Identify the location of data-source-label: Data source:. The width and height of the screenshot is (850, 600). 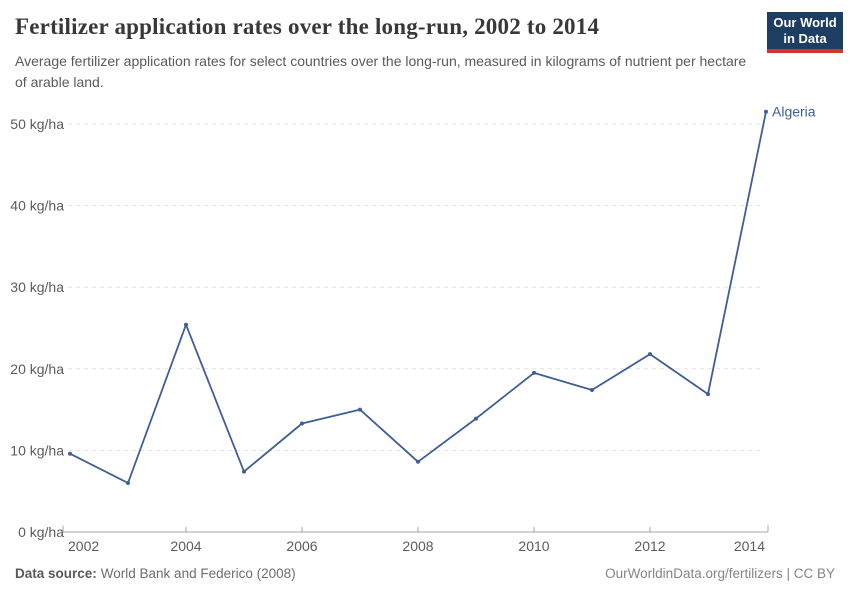
(56, 573).